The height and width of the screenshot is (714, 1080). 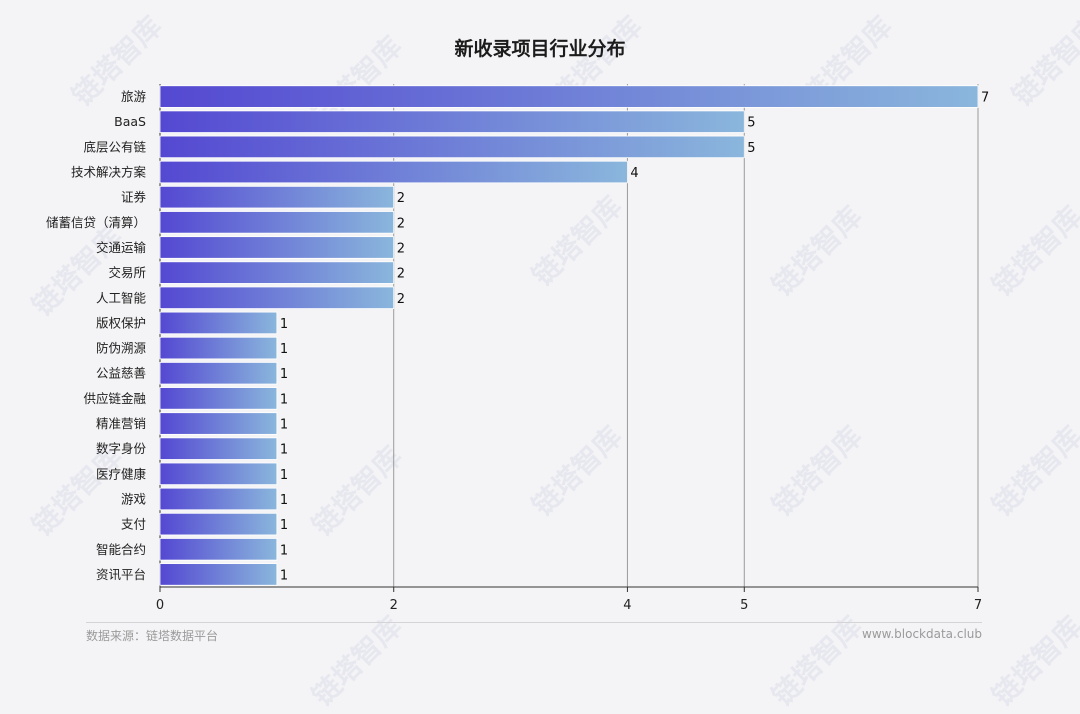 I want to click on category-label: BaaS, so click(x=130, y=121).